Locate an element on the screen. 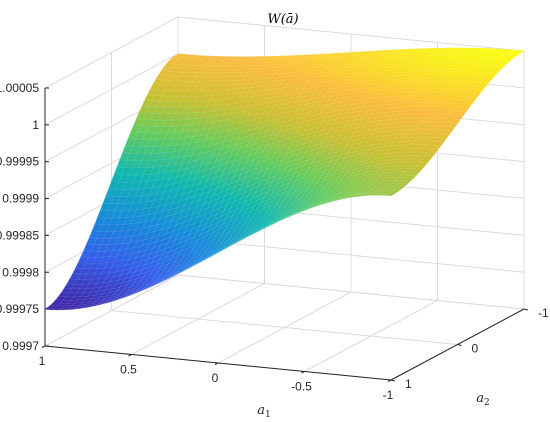 This screenshot has height=422, width=550. x-axis-title: a1 is located at coordinates (264, 411).